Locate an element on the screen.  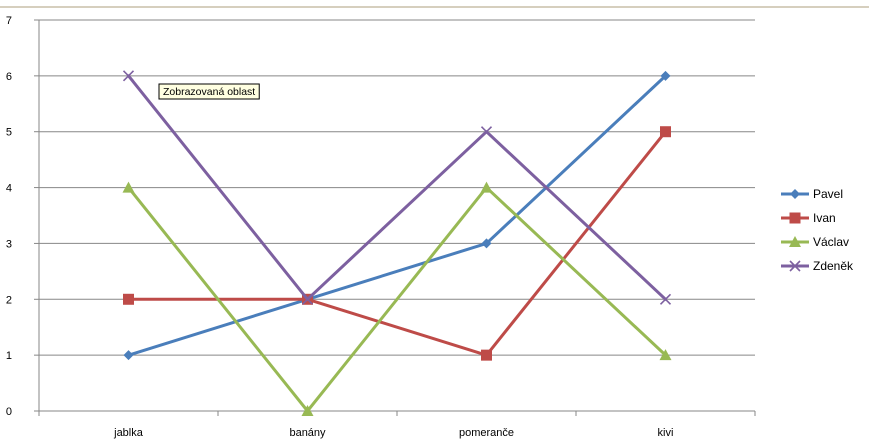
tooltip-text: Zobrazovaná oblast is located at coordinates (209, 92).